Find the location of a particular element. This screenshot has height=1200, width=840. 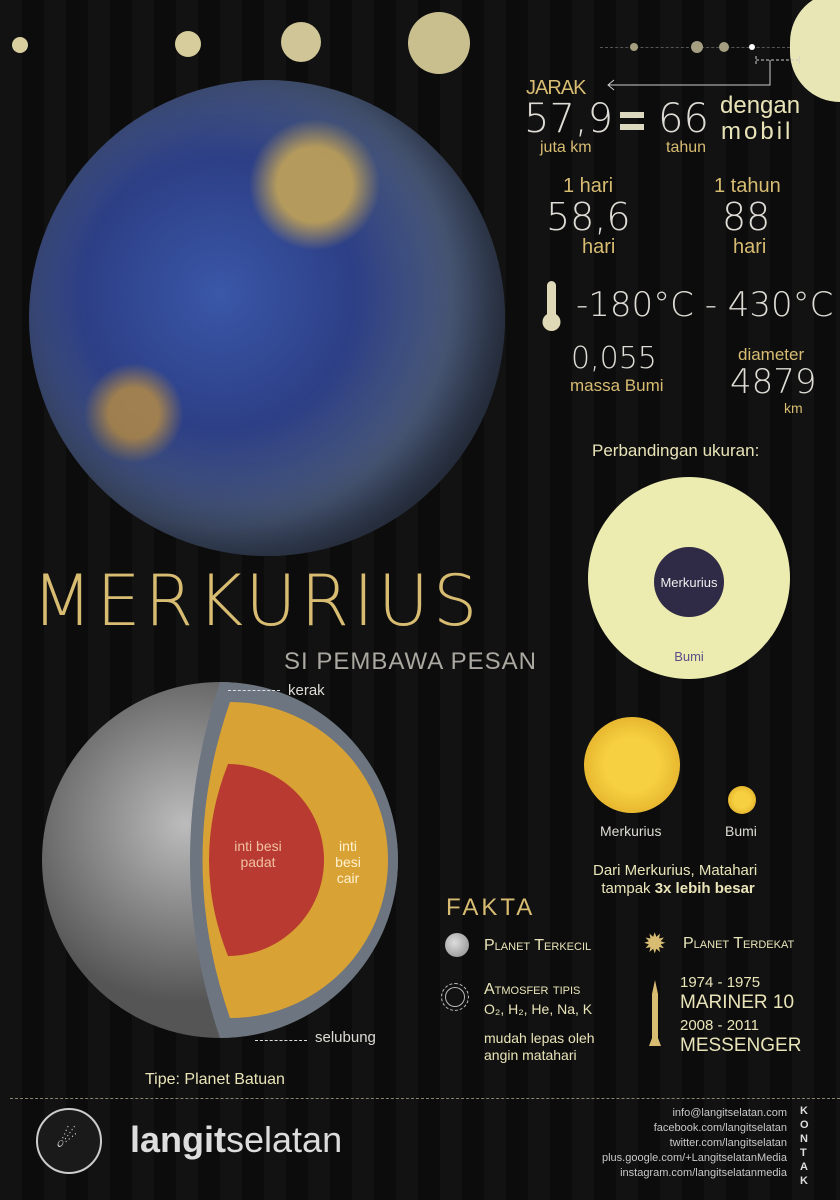

brand-name-bold: langit is located at coordinates (178, 1139).